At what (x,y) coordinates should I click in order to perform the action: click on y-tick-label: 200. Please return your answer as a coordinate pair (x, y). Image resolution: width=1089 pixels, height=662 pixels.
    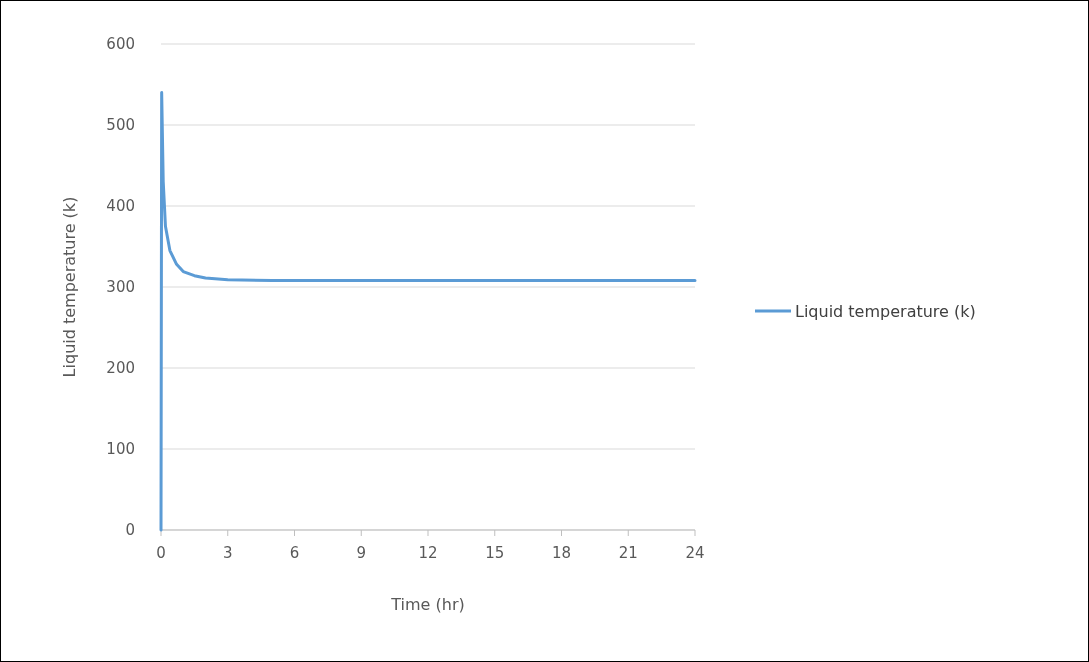
    Looking at the image, I should click on (120, 368).